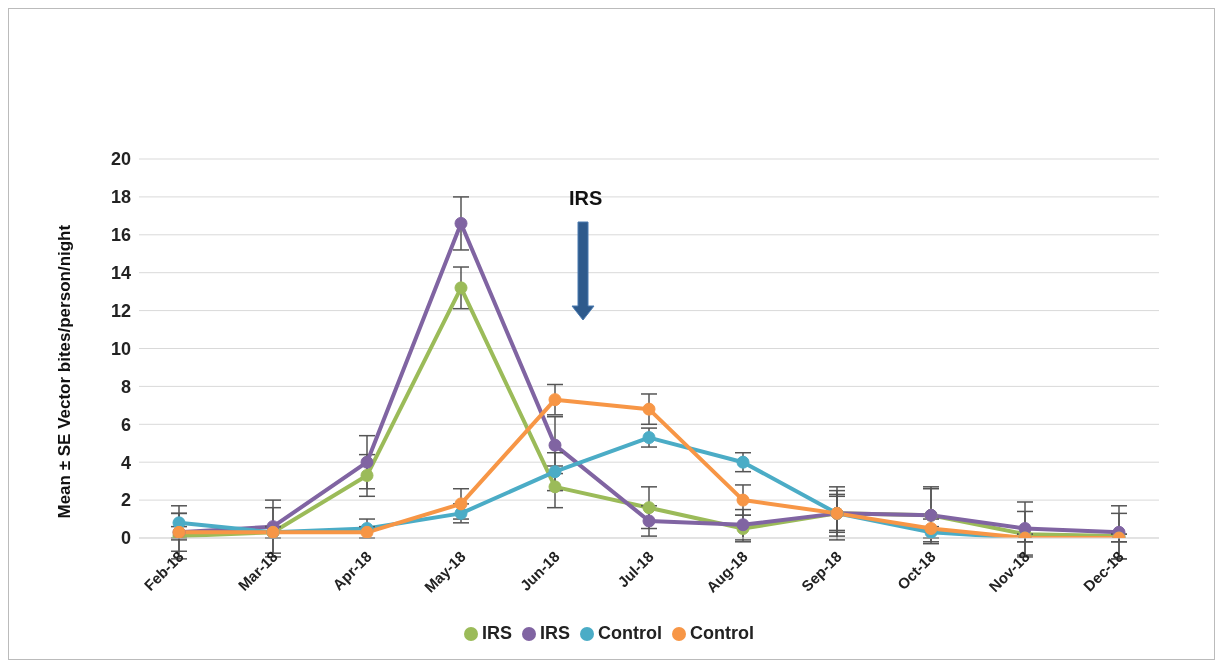  What do you see at coordinates (120, 310) in the screenshot?
I see `y-tick-label: 12` at bounding box center [120, 310].